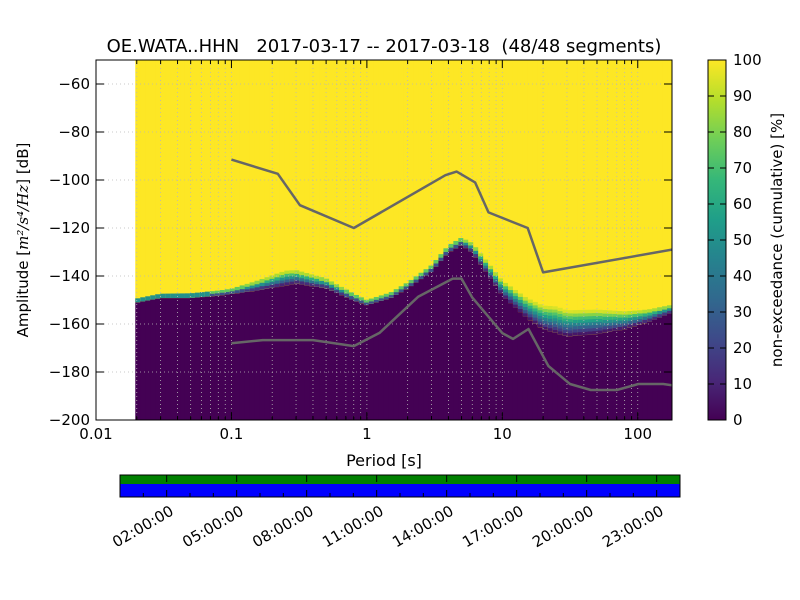  Describe the element at coordinates (69, 324) in the screenshot. I see `y-tick-label: −160` at that location.